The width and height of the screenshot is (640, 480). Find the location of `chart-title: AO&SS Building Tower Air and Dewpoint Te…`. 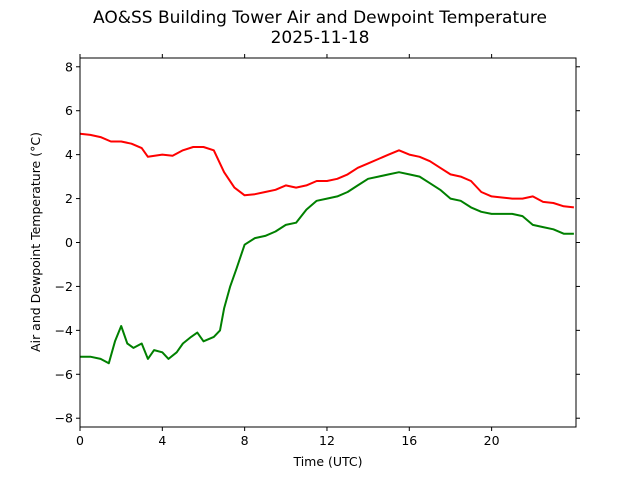

chart-title: AO&SS Building Tower Air and Dewpoint Te… is located at coordinates (319, 18).